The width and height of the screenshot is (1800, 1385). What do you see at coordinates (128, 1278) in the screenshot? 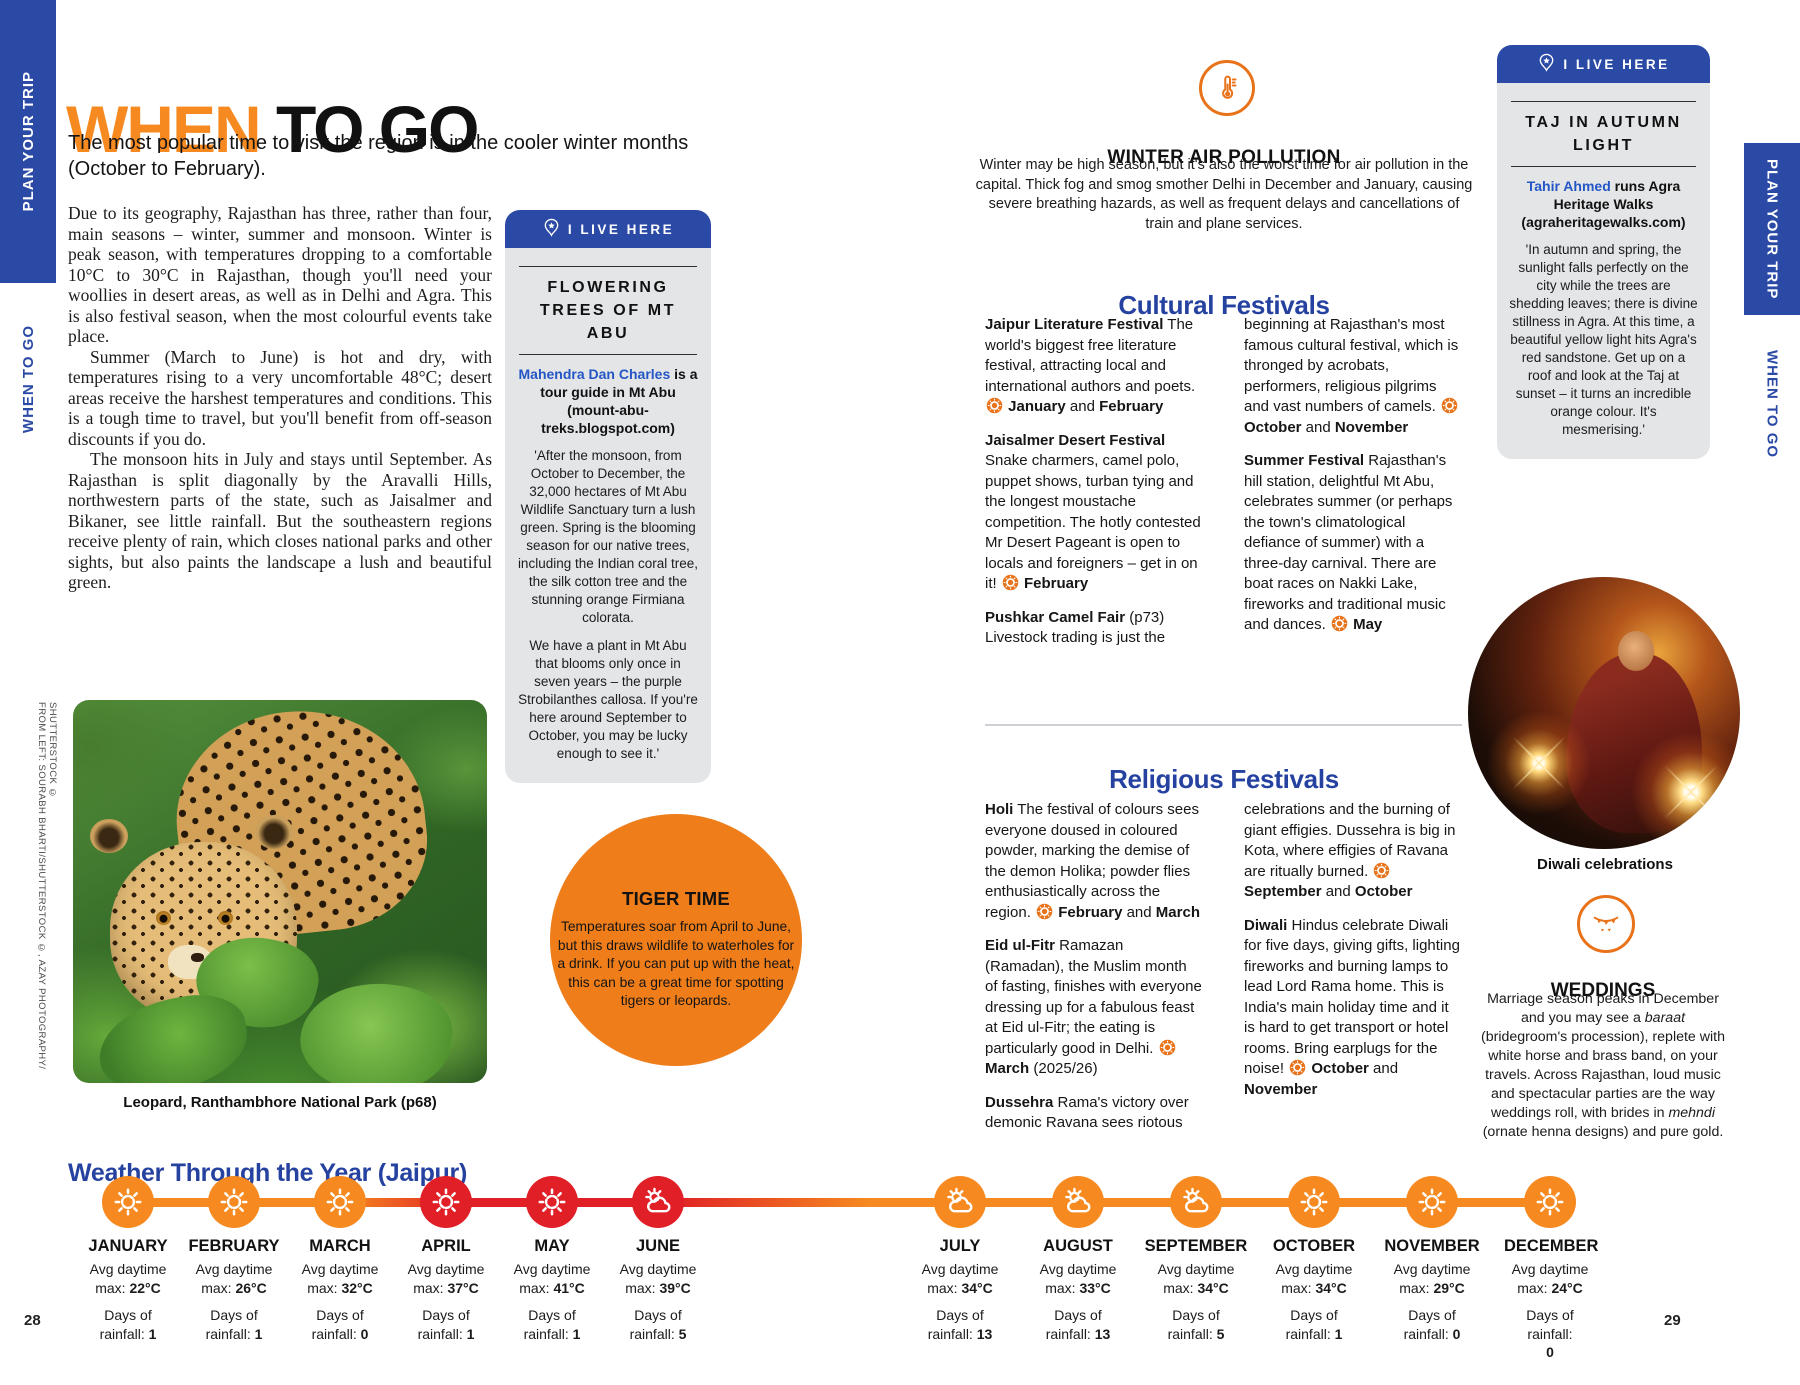
I see `month-max-temp: Avg daytime max: 22°C` at bounding box center [128, 1278].